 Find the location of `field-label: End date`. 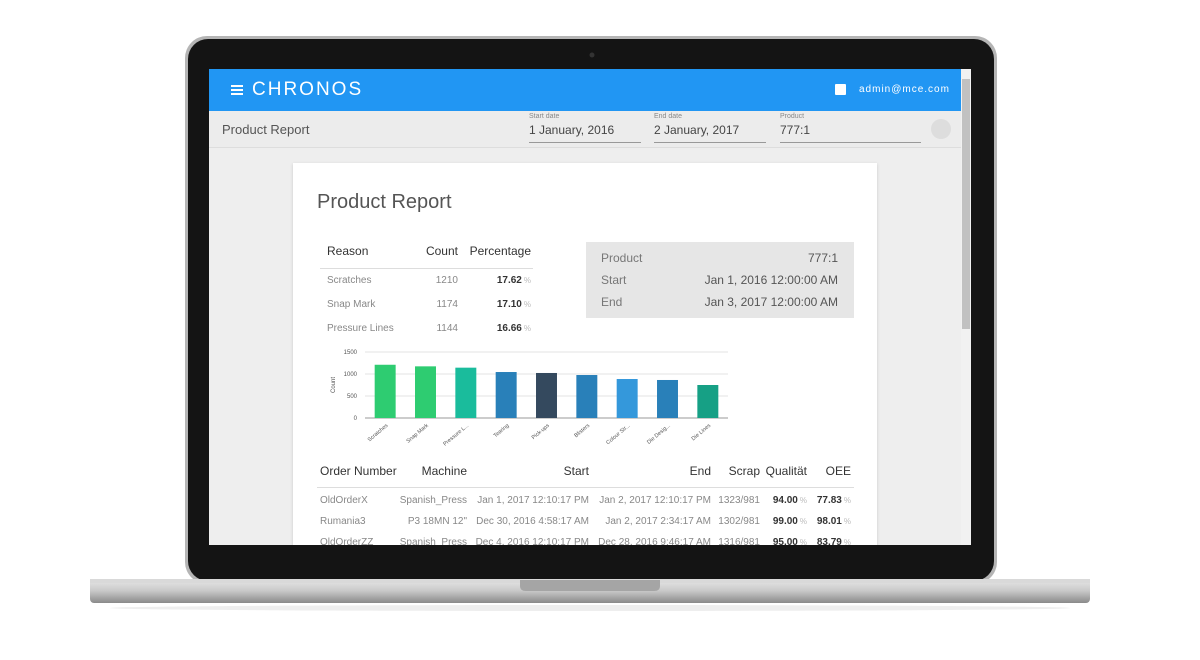

field-label: End date is located at coordinates (668, 116).